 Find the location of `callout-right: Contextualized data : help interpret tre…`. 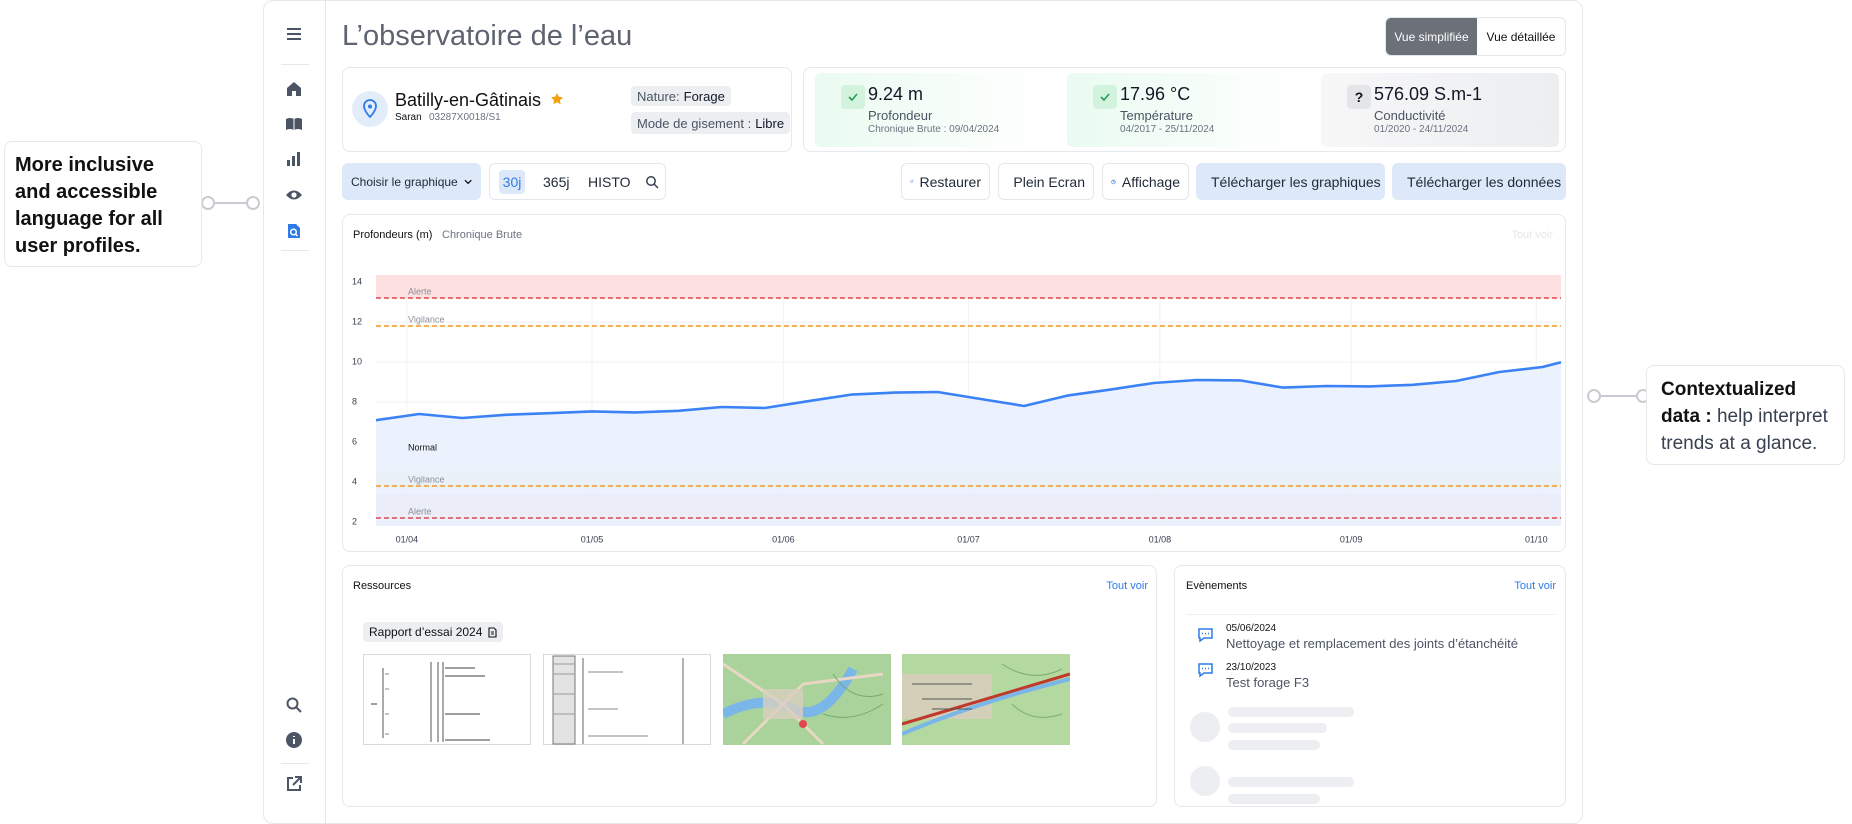

callout-right: Contextualized data : help interpret tre… is located at coordinates (1745, 415).